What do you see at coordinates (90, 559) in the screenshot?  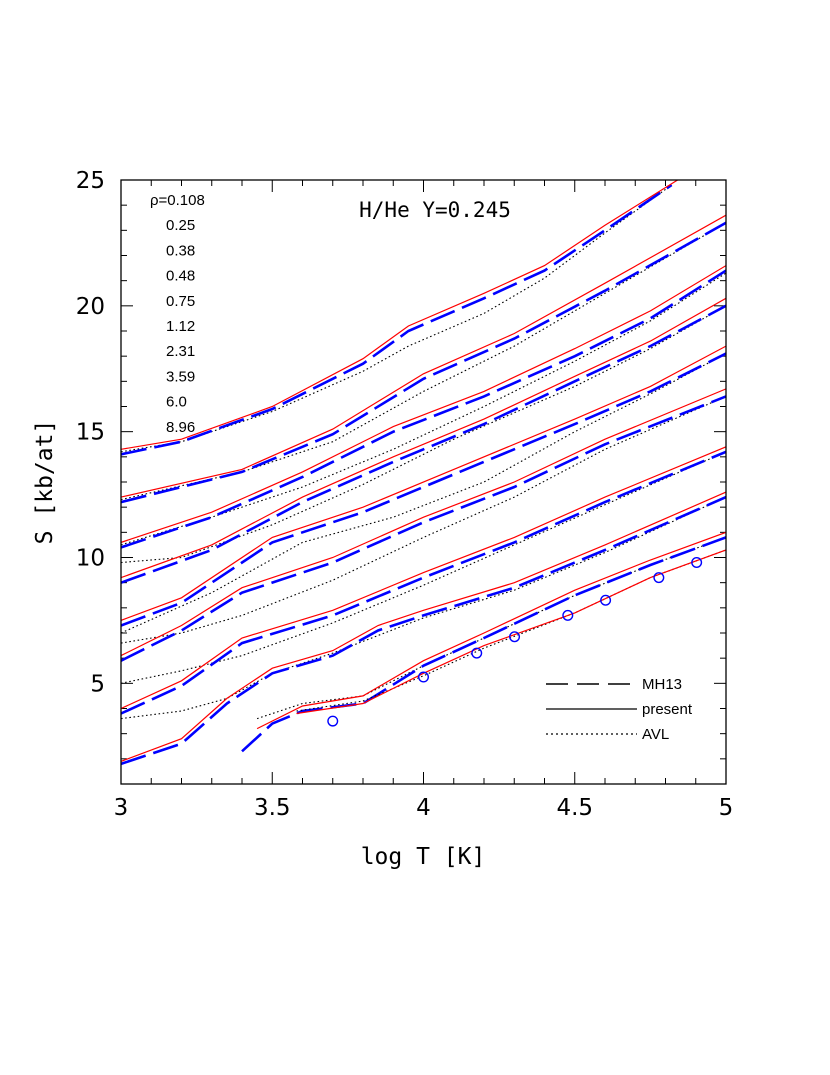 I see `y-tick-label: 10` at bounding box center [90, 559].